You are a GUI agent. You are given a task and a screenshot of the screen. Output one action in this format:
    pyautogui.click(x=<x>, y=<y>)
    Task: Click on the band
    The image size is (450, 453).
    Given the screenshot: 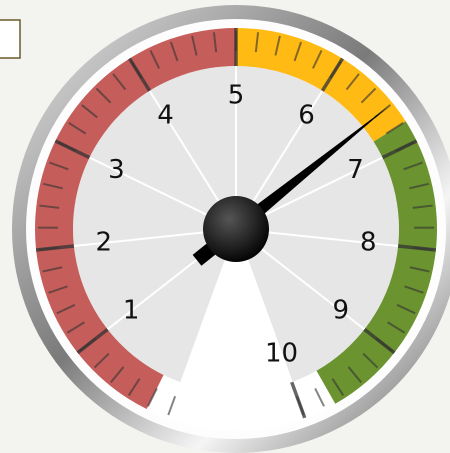 What is the action you would take?
    pyautogui.click(x=321, y=85)
    